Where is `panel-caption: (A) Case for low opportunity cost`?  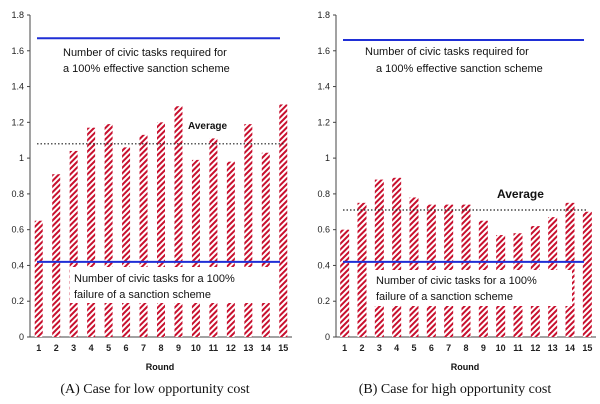
panel-caption: (A) Case for low opportunity cost is located at coordinates (154, 389).